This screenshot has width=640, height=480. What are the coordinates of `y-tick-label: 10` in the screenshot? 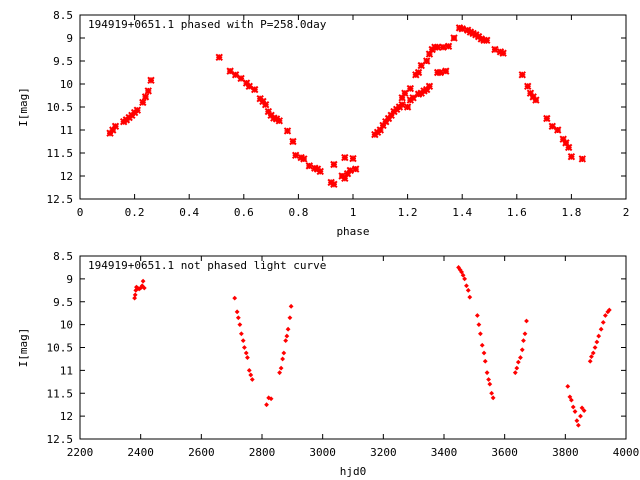 It's located at (66, 325).